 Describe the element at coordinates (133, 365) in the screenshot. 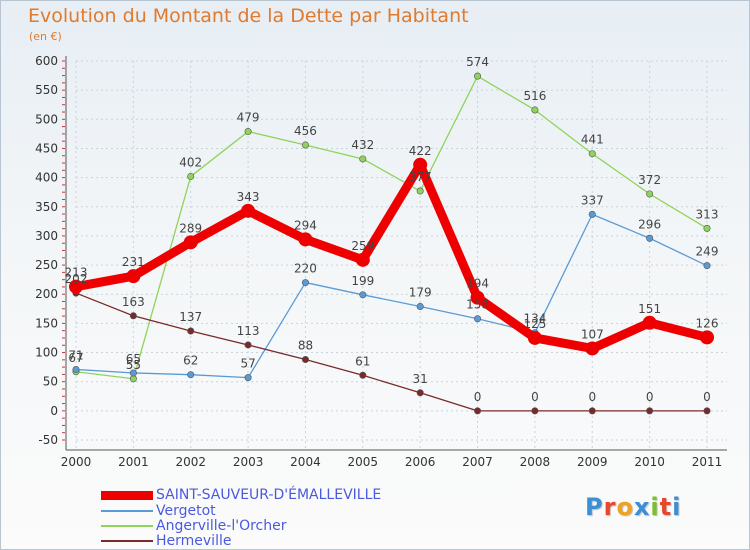

I see `data-label: 55` at that location.